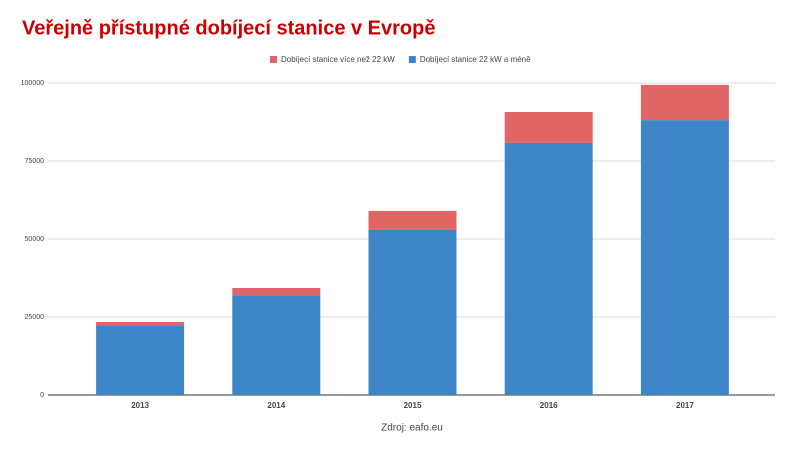  I want to click on legend-label: Dobíjecí stanice 22 kW a méně, so click(475, 59).